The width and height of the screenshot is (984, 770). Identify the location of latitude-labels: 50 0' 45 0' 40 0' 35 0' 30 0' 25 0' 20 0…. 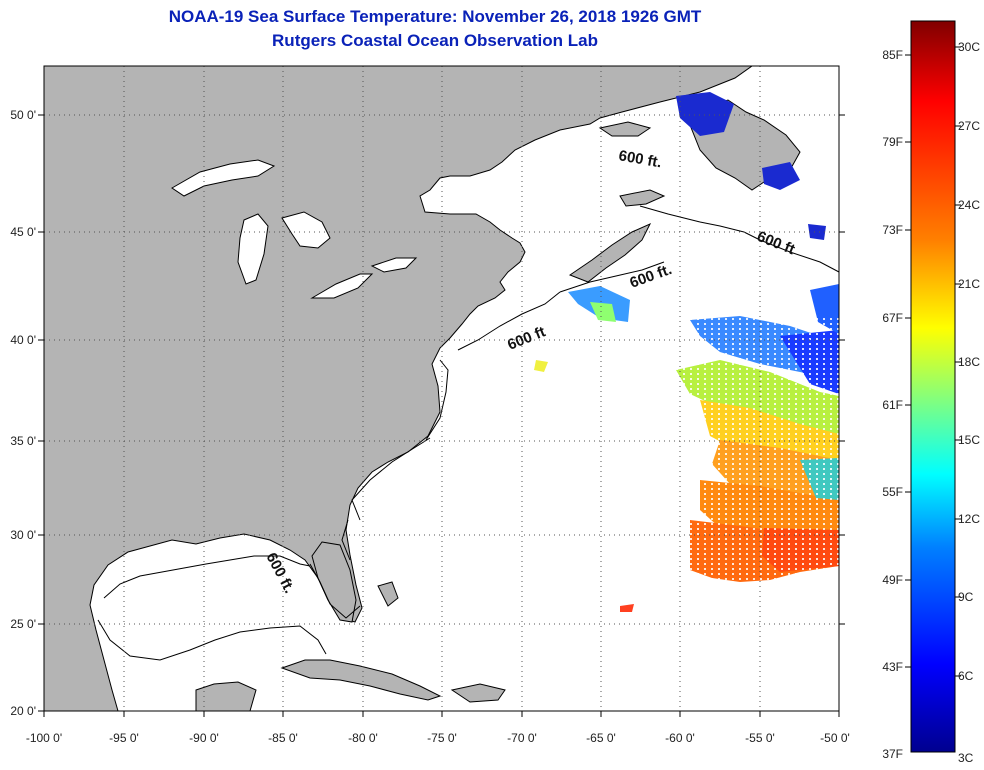
(23, 413).